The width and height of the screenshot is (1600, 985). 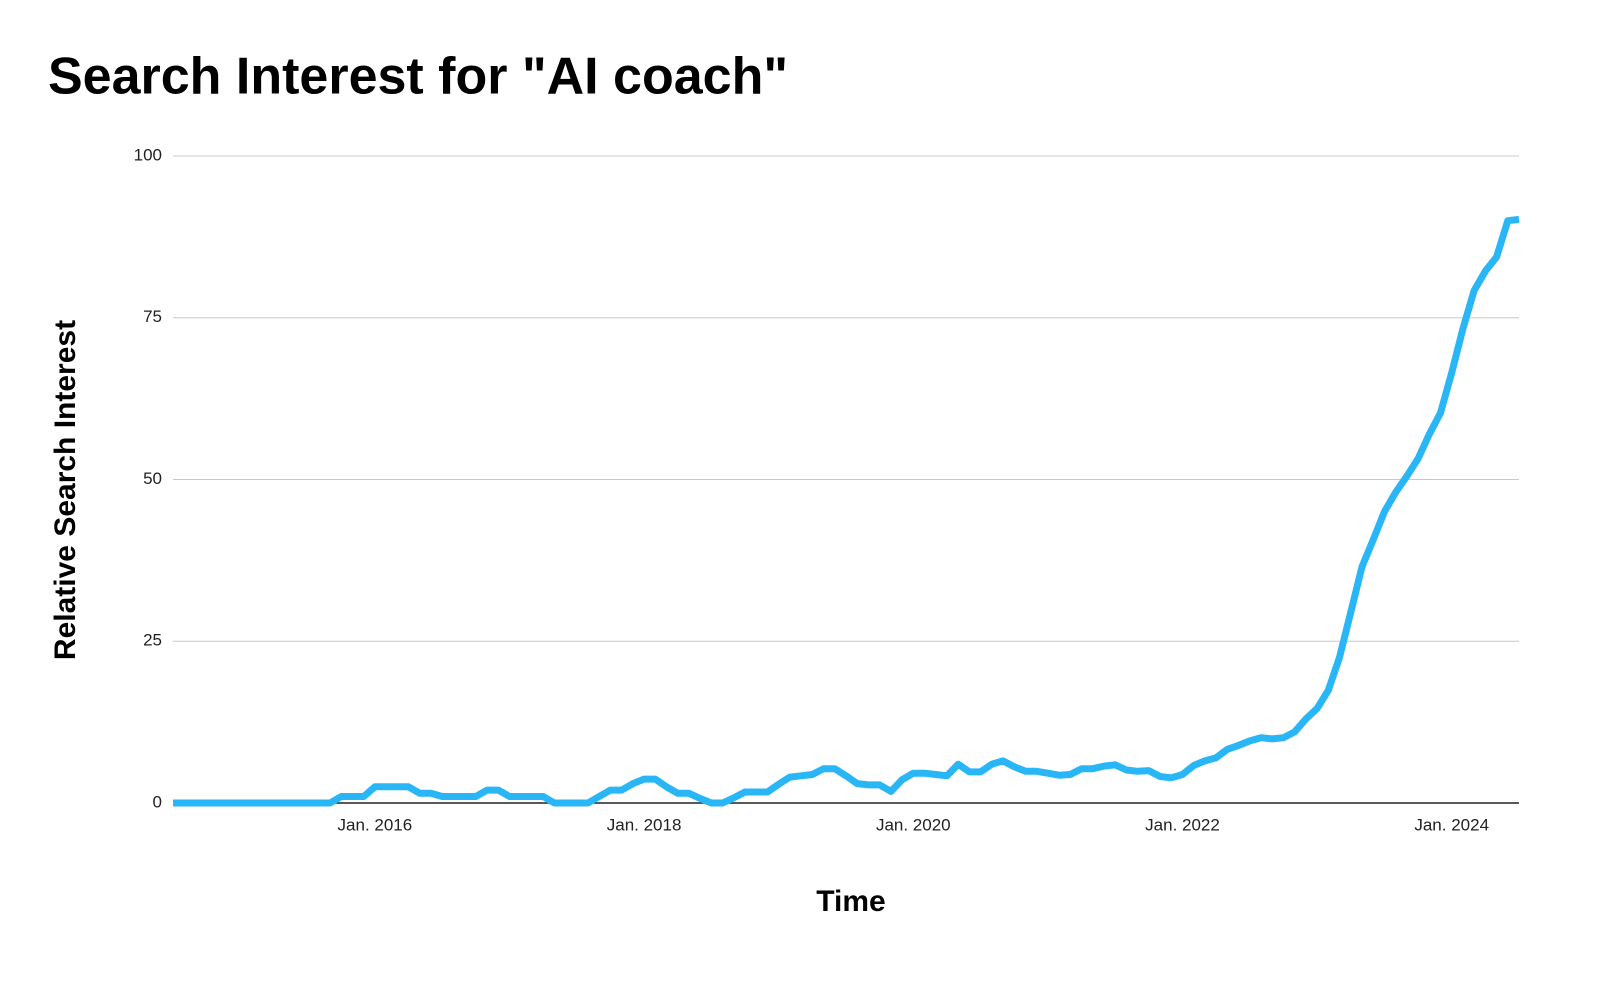 I want to click on chart-title: Search Interest for "AI coach", so click(x=418, y=77).